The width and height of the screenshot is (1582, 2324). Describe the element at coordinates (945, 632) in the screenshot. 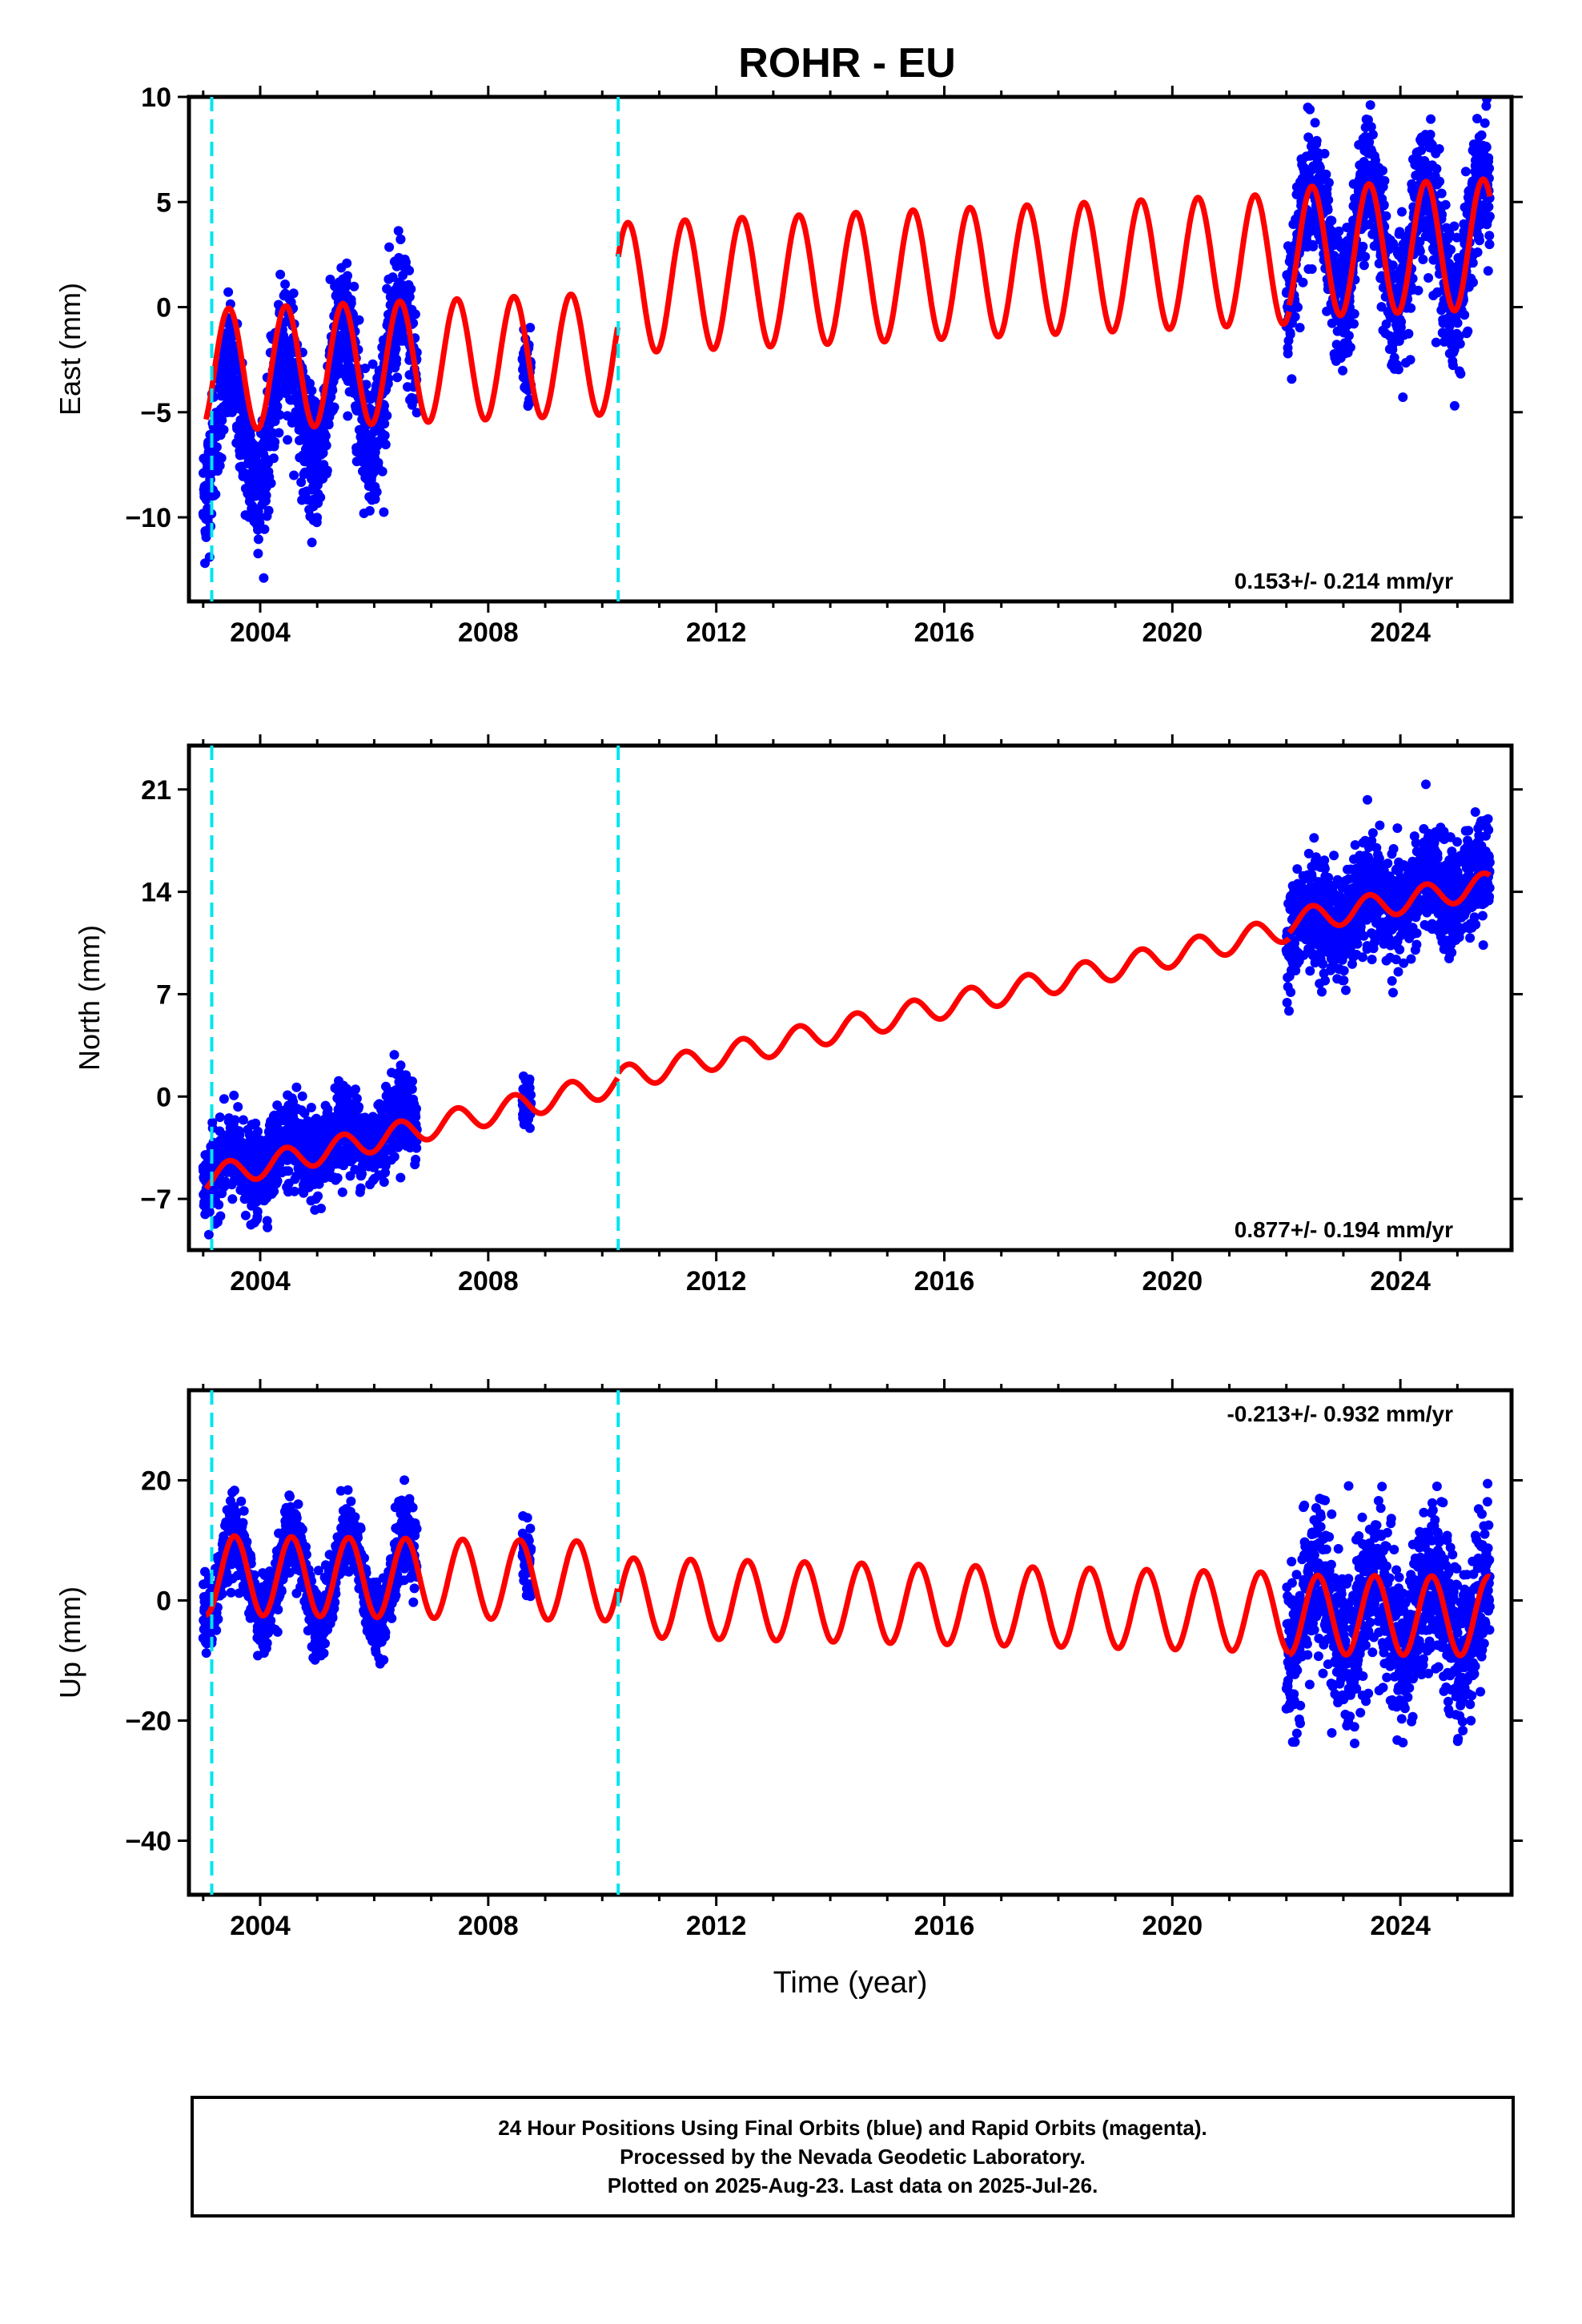

I see `east-xtick-label: 2016` at that location.